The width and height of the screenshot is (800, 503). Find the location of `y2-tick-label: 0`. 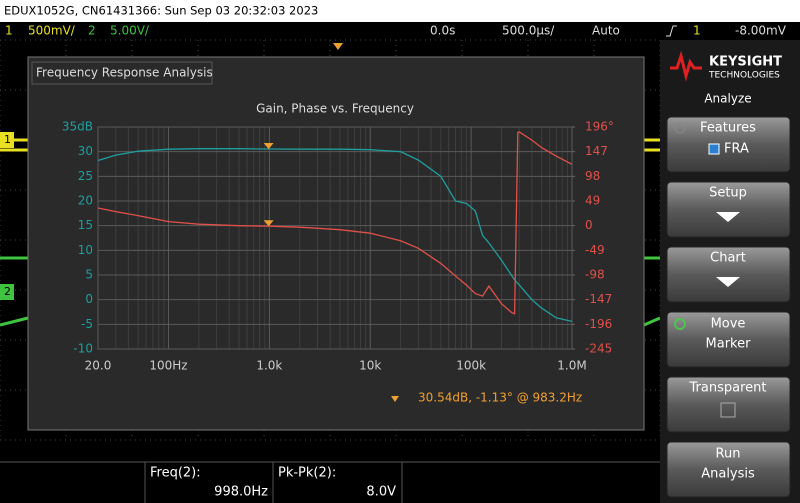

y2-tick-label: 0 is located at coordinates (589, 225).